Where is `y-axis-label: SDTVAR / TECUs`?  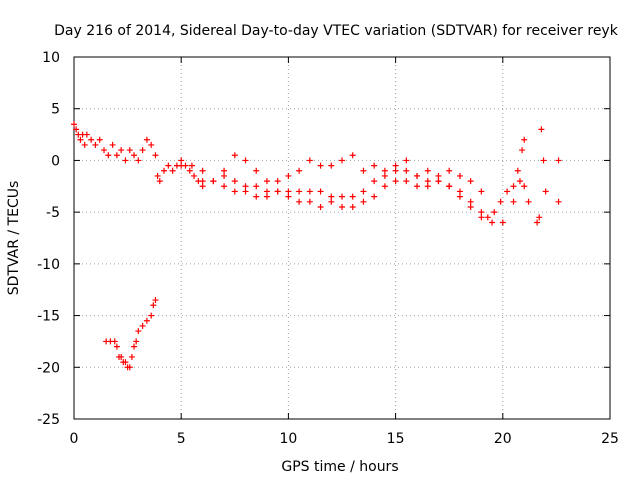 y-axis-label: SDTVAR / TECUs is located at coordinates (14, 238).